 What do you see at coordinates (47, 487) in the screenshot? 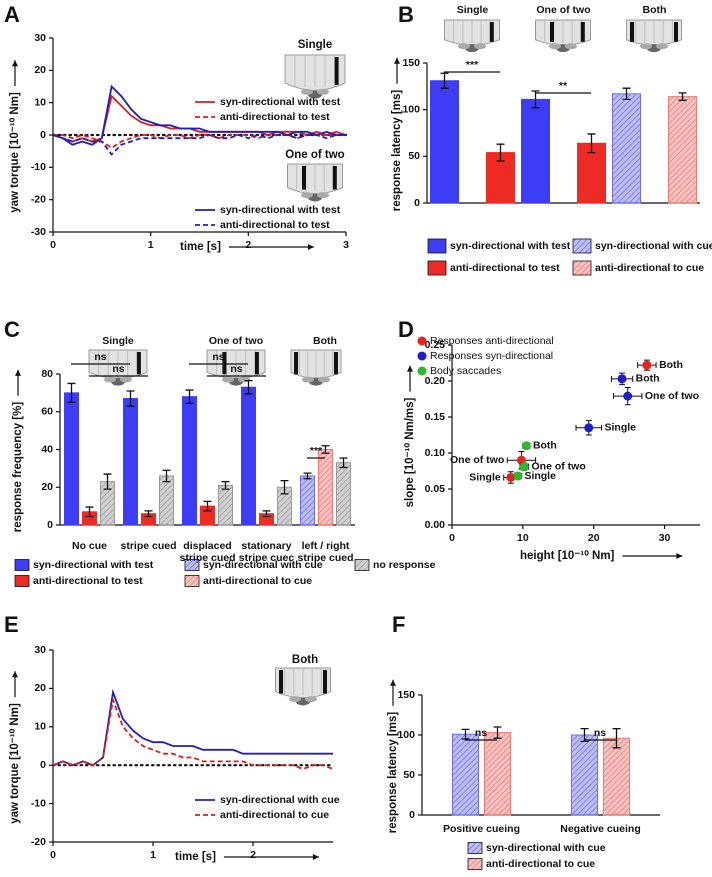
I see `y-tick-label: 20` at bounding box center [47, 487].